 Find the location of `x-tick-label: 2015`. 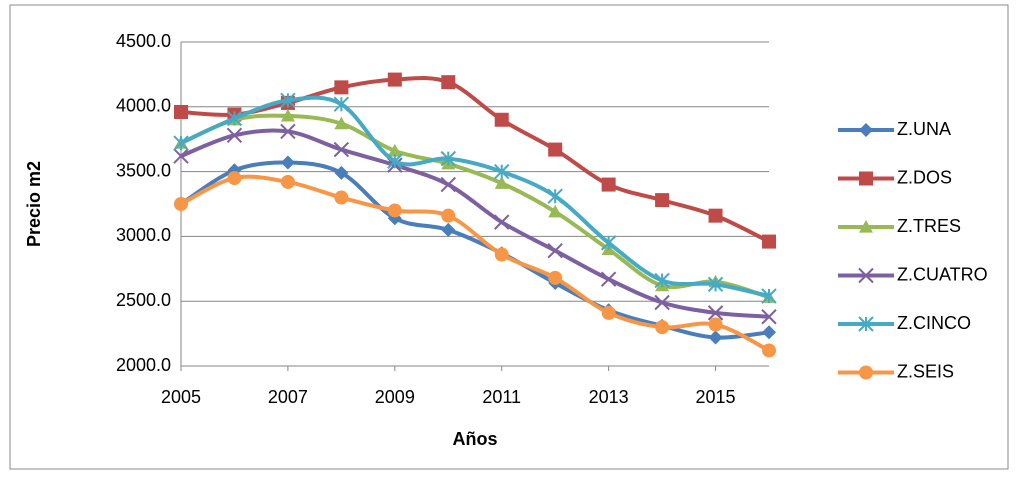

x-tick-label: 2015 is located at coordinates (716, 397).